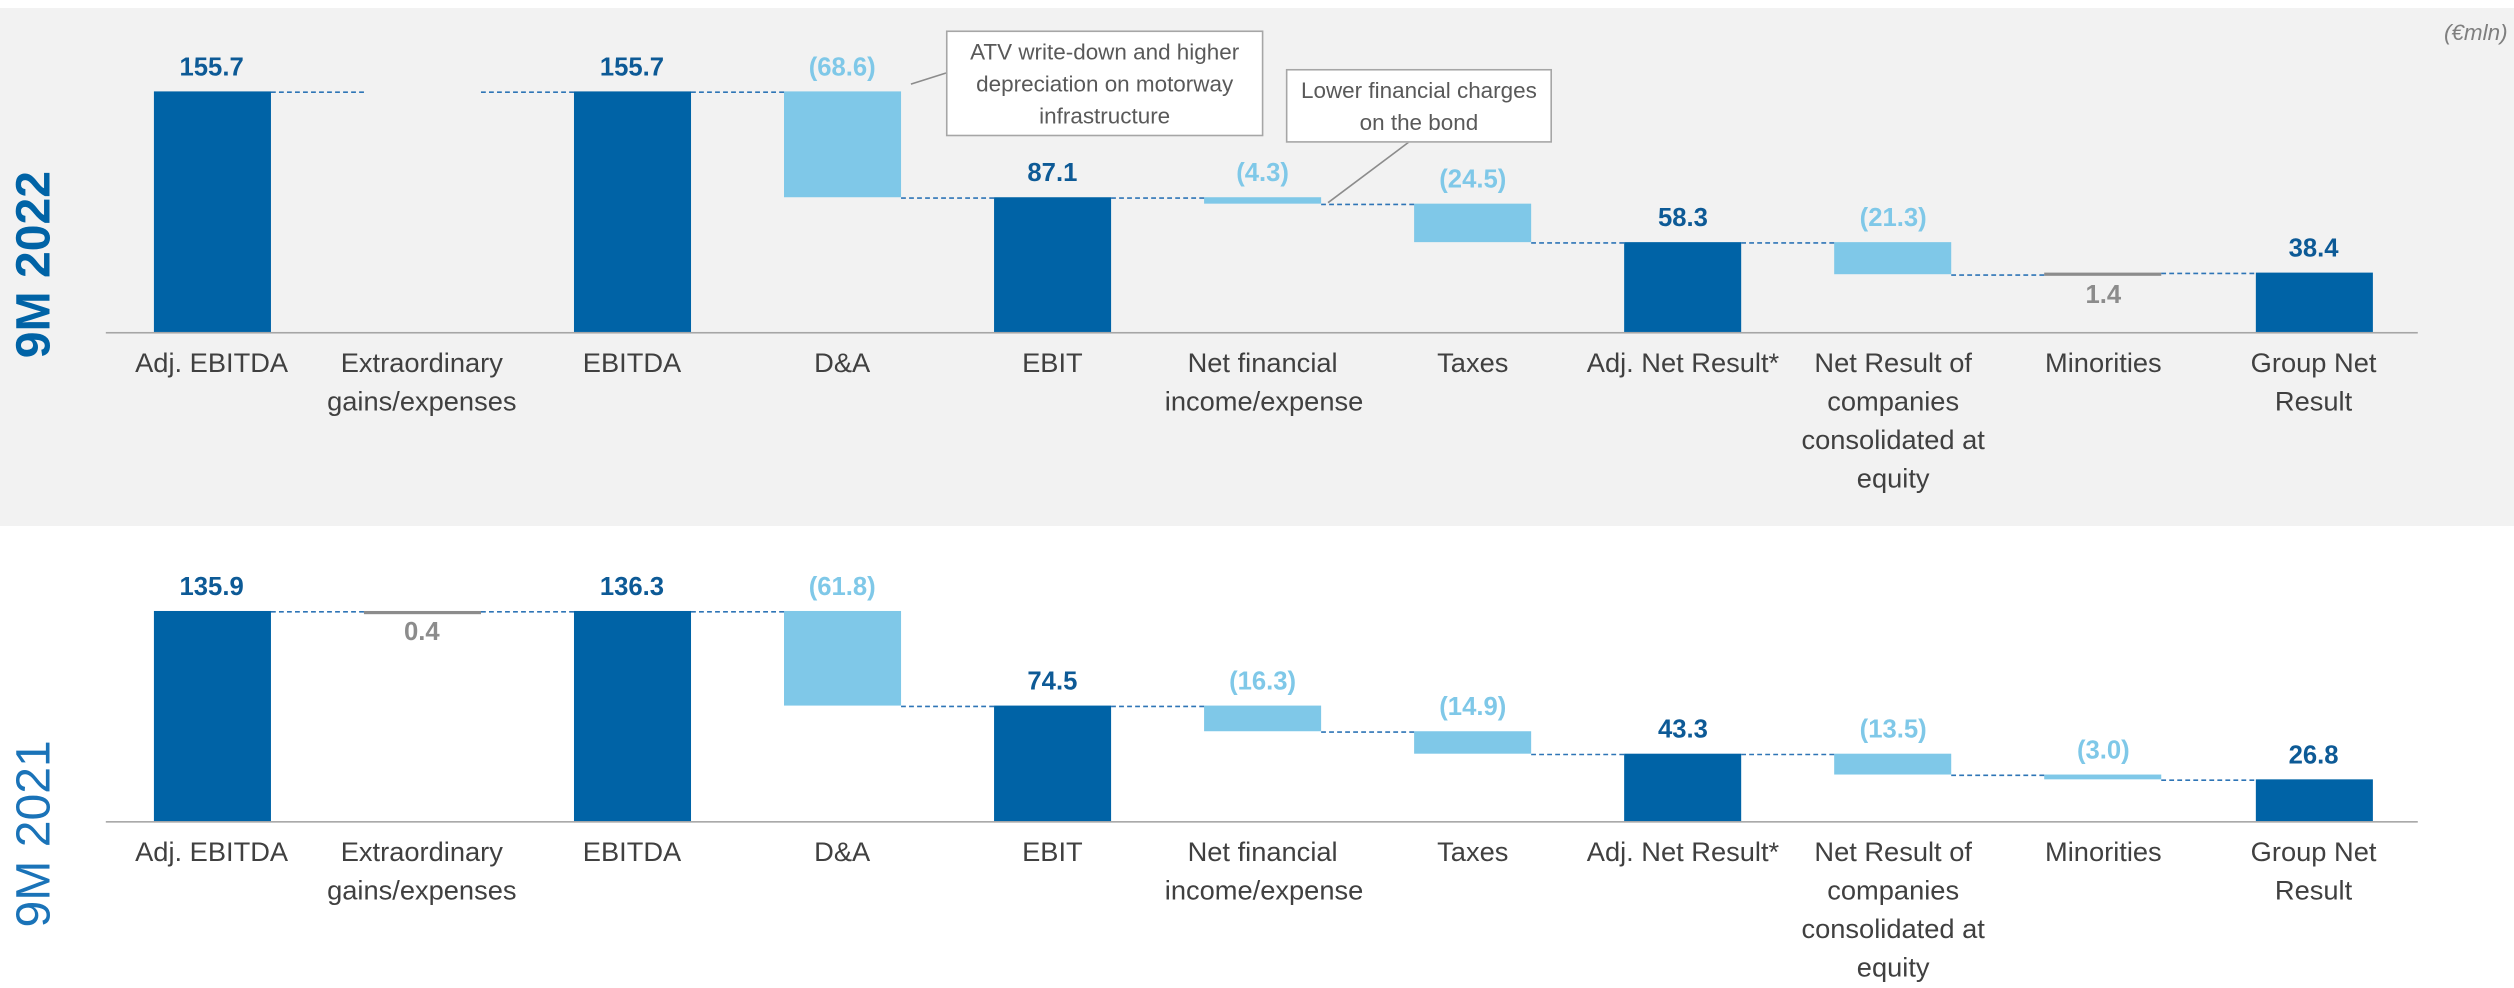  What do you see at coordinates (842, 587) in the screenshot?
I see `value-label: (61.8)` at bounding box center [842, 587].